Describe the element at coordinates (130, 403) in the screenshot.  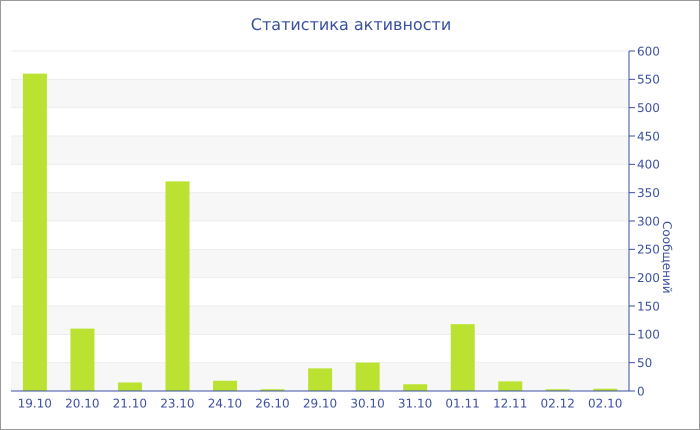
I see `x-tick-label: 21.10` at that location.